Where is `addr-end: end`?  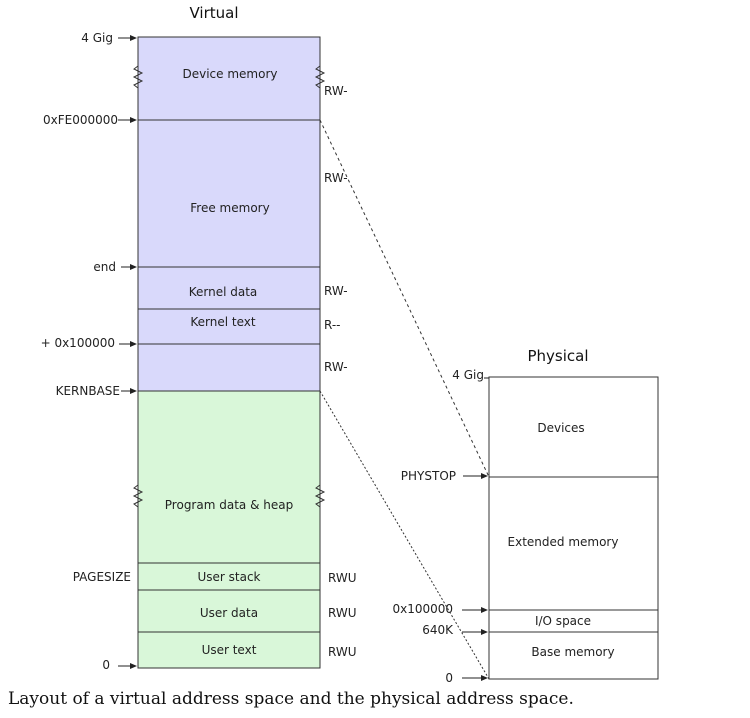
addr-end: end is located at coordinates (104, 267).